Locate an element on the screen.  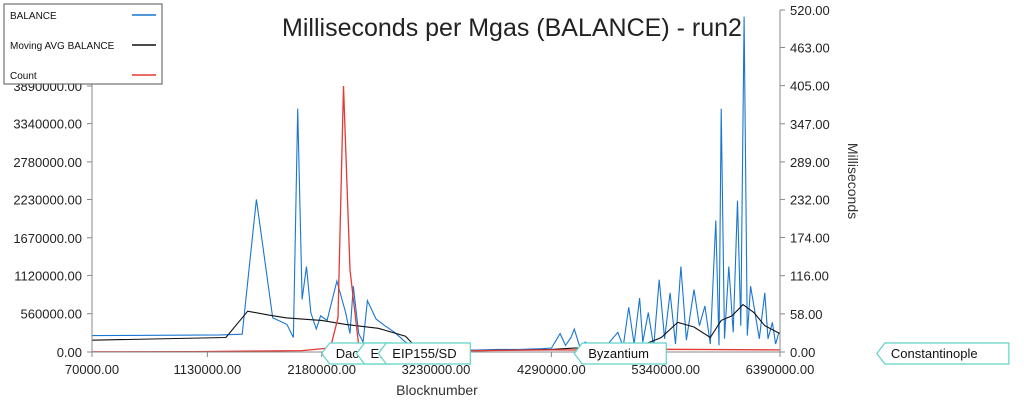
x-tick-label: 3230000.00 is located at coordinates (436, 369).